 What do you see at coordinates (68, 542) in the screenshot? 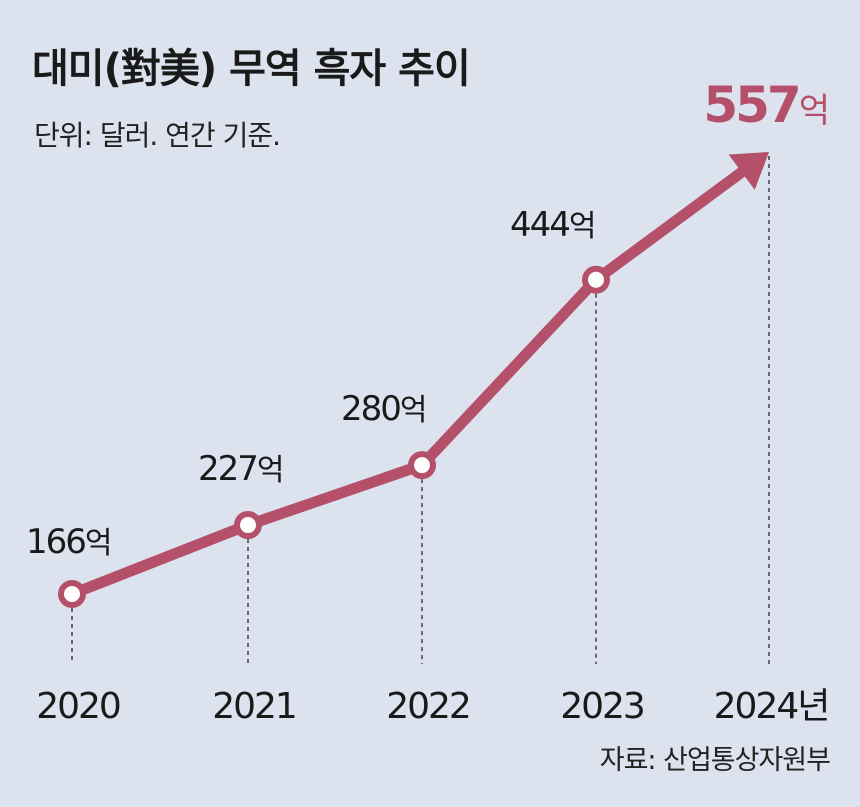
I see `data-label-0: 166억` at bounding box center [68, 542].